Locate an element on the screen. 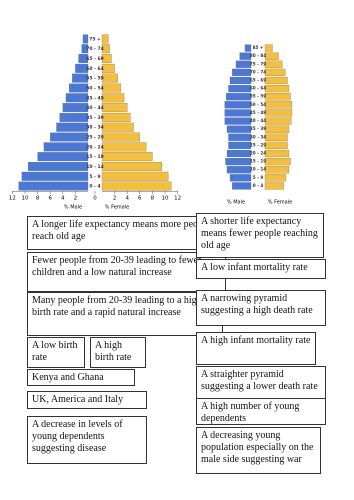  age-label: 15 - 19 is located at coordinates (258, 161).